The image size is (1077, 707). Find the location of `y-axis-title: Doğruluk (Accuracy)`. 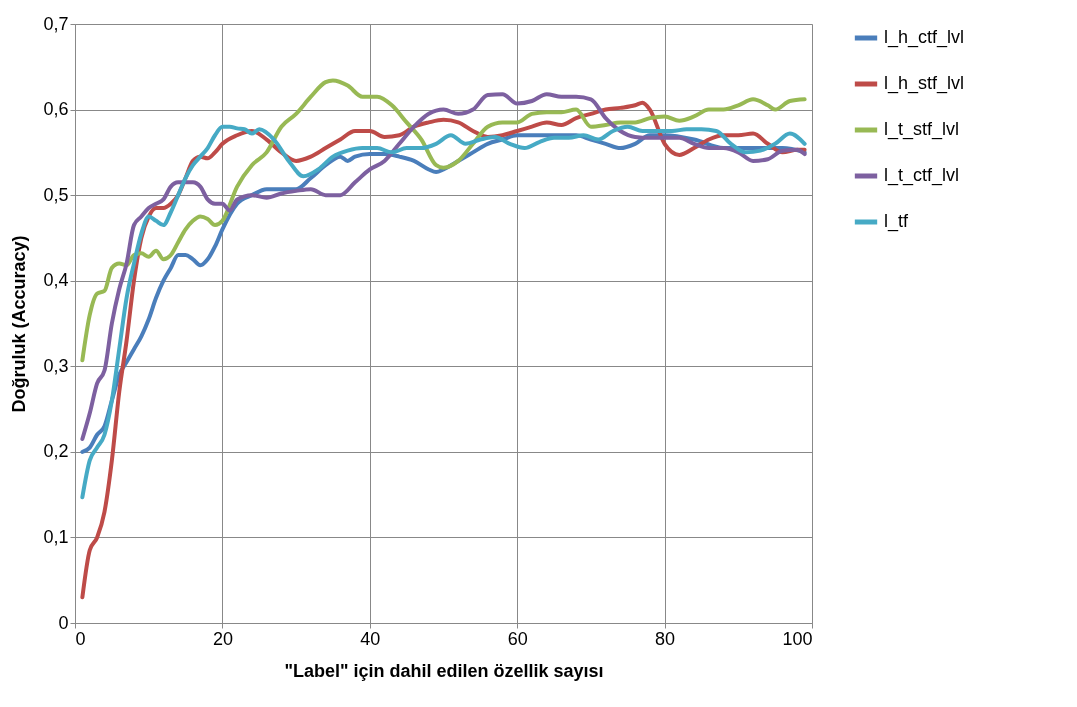

y-axis-title: Doğruluk (Accuracy) is located at coordinates (19, 324).